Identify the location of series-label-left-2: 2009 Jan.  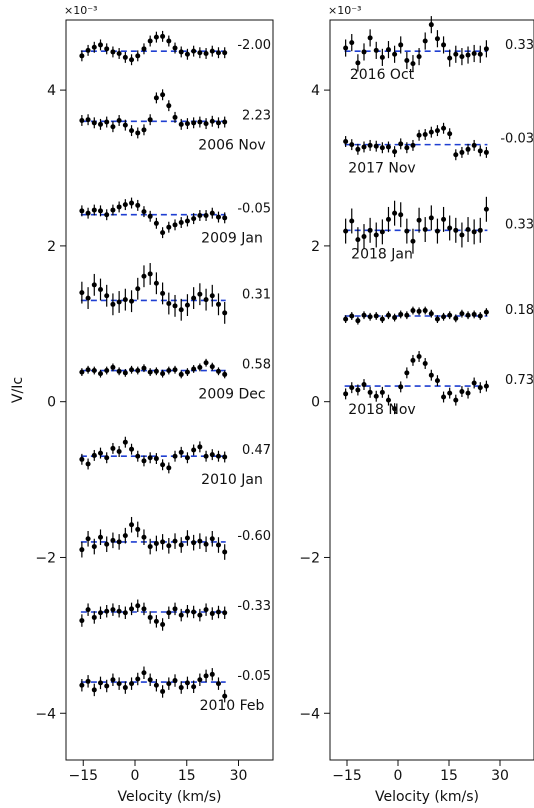
(232, 239).